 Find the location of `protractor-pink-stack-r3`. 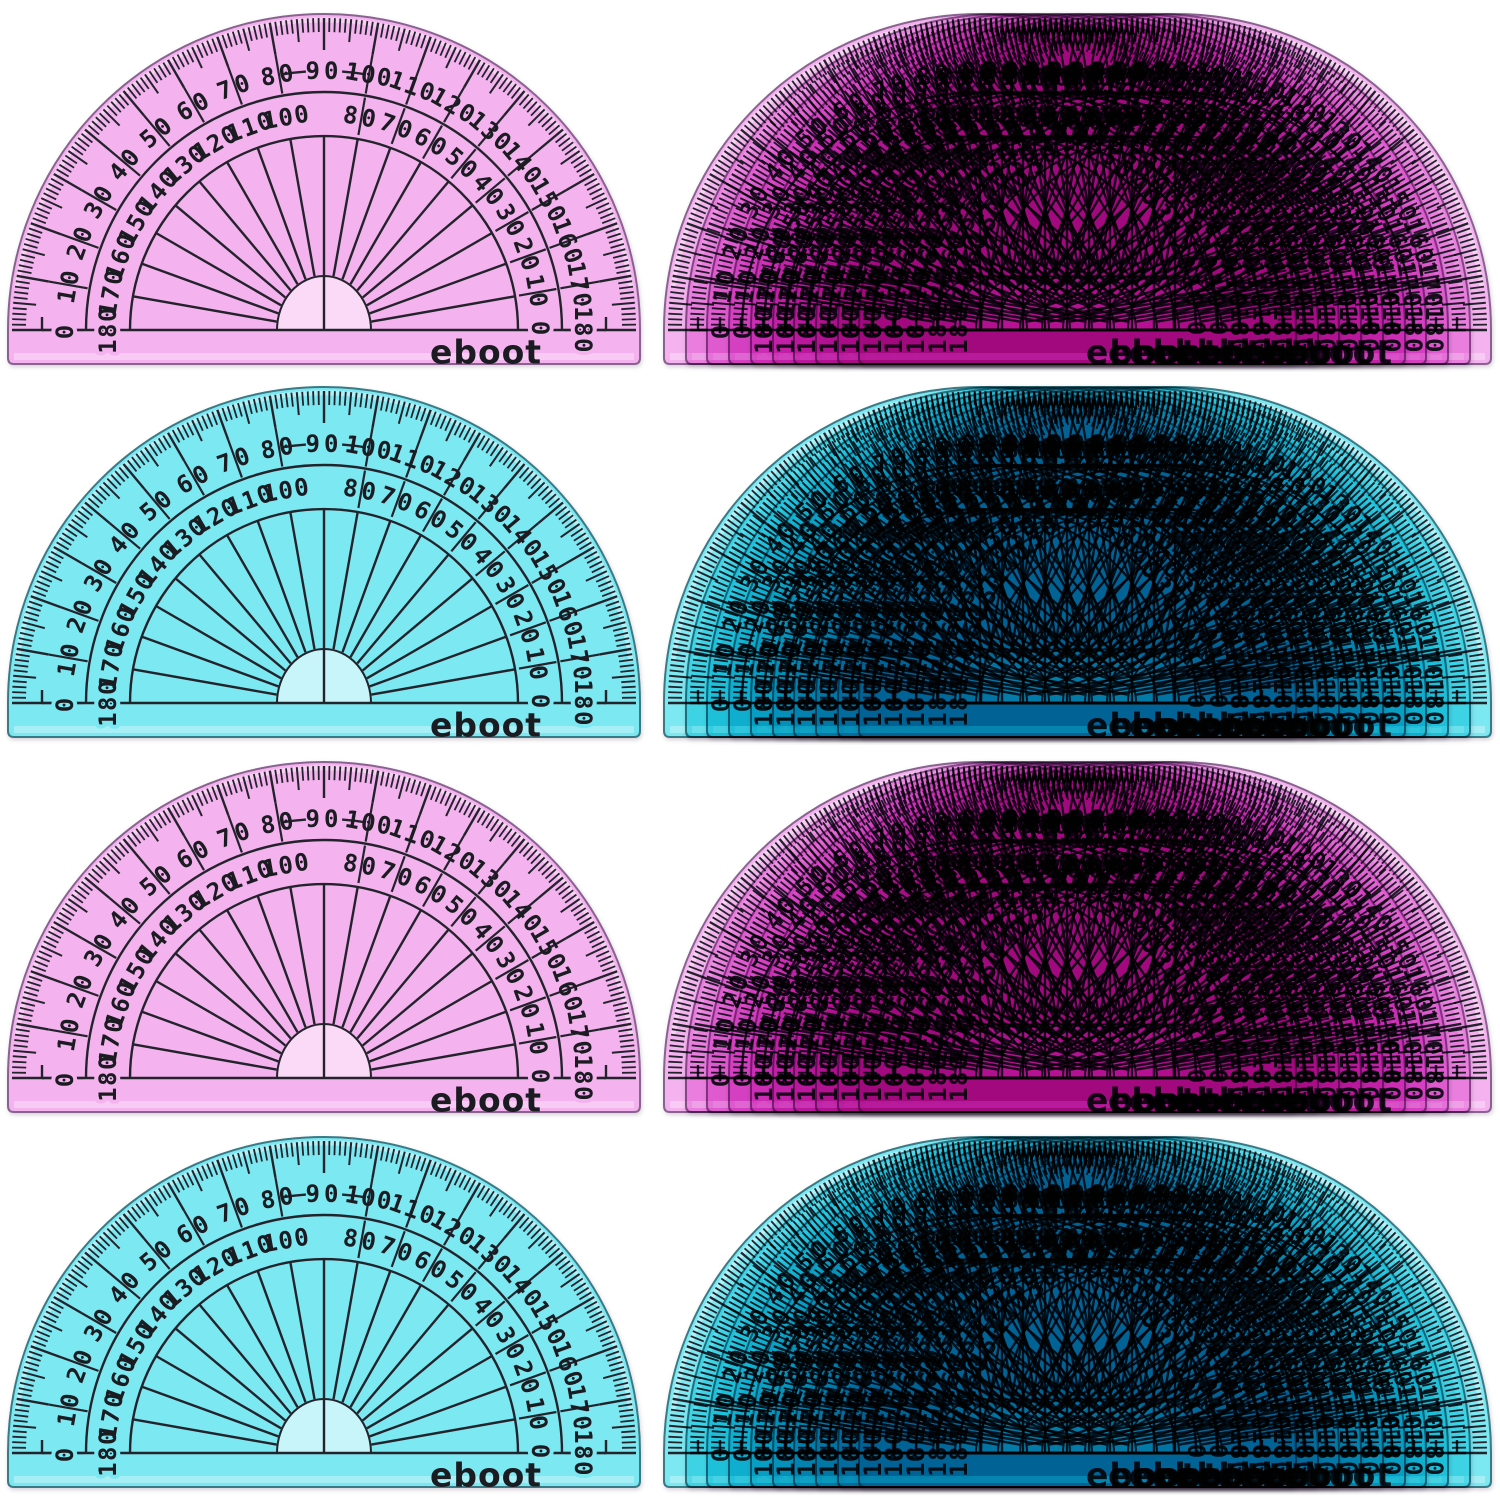

protractor-pink-stack-r3 is located at coordinates (1077, 935).